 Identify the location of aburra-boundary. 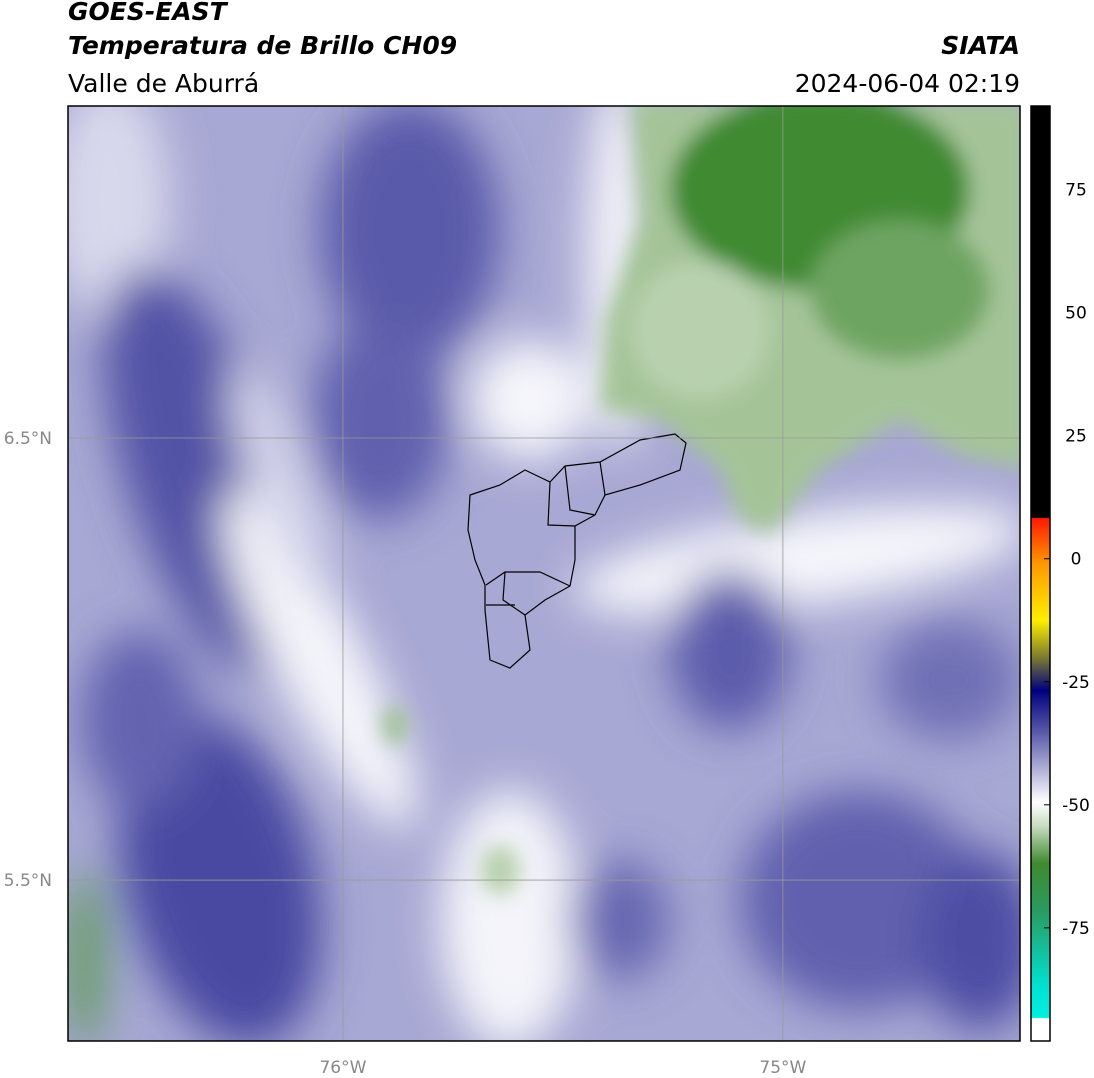
(577, 551).